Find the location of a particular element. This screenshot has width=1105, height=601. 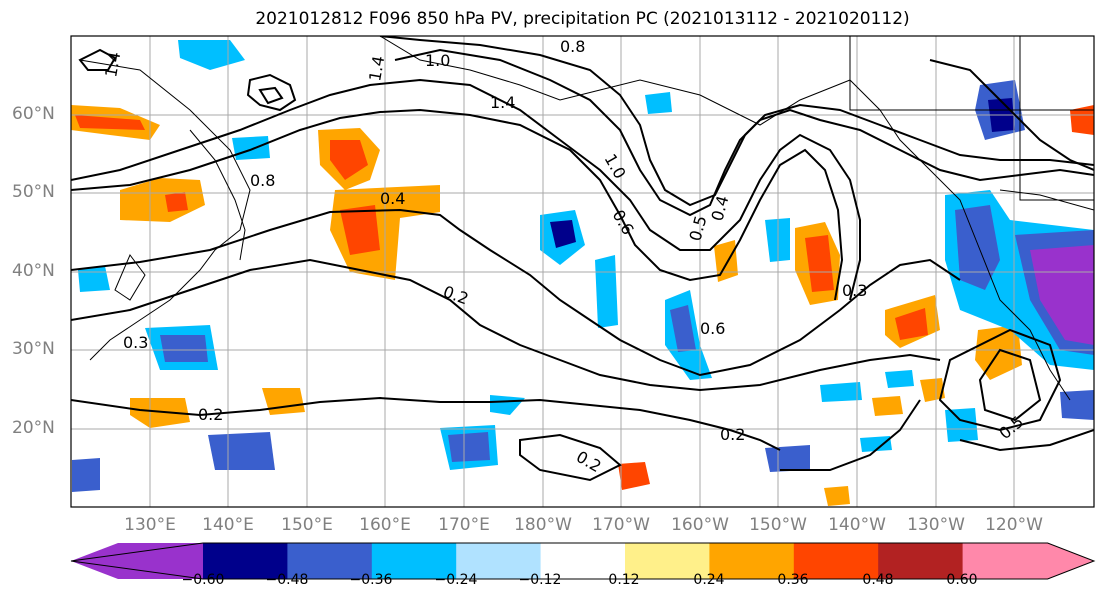

colorbar-tick: −0.48 is located at coordinates (287, 580).